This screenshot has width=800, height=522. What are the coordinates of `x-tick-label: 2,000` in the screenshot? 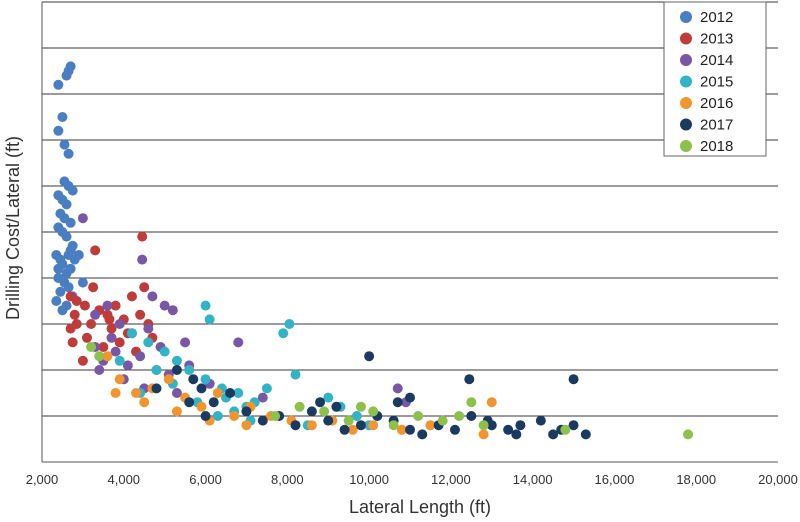 It's located at (42, 479).